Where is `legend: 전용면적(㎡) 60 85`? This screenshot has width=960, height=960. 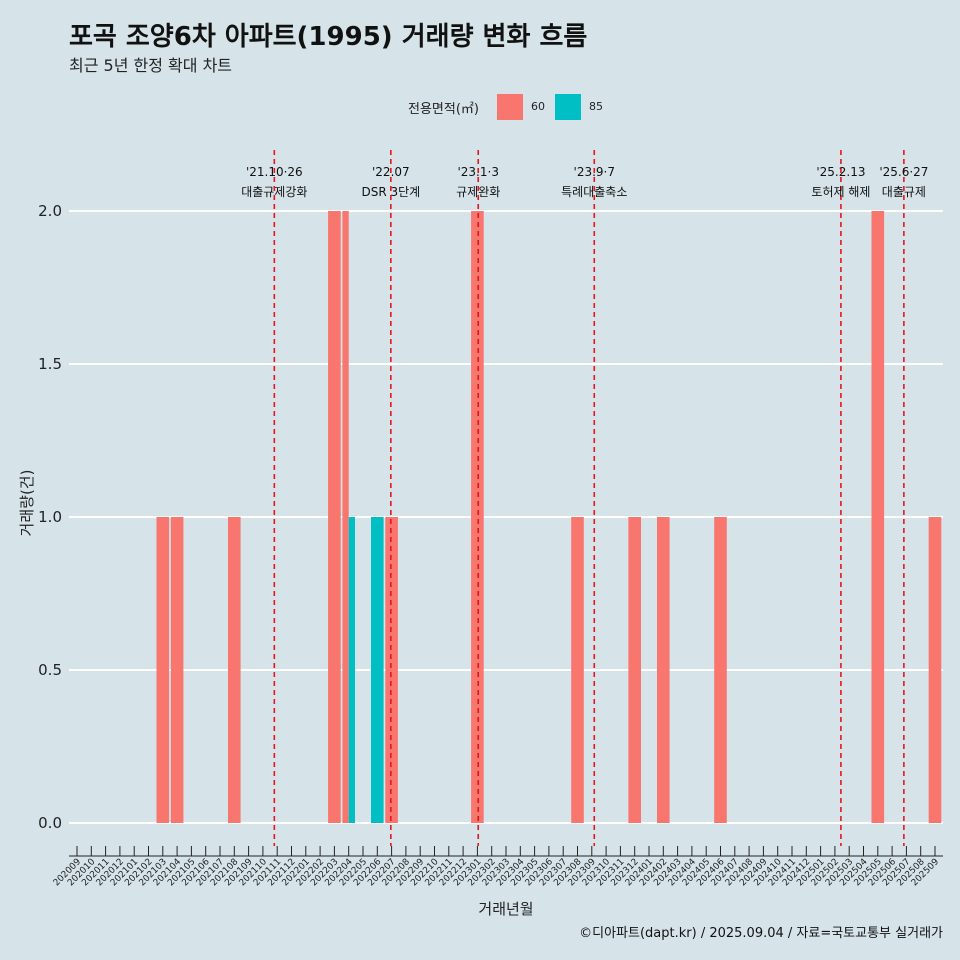 legend: 전용면적(㎡) 60 85 is located at coordinates (480, 107).